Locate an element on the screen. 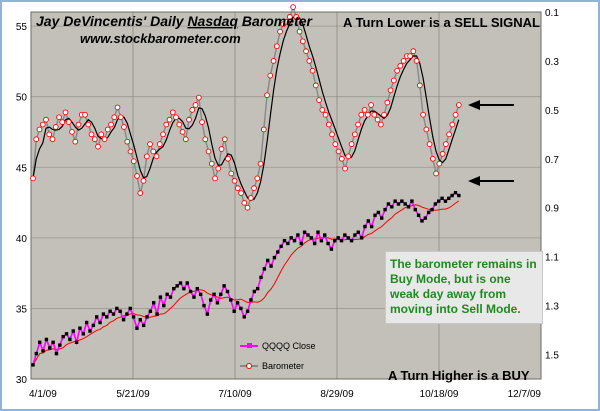 This screenshot has width=600, height=411. x-tick-0: 4/1/09 is located at coordinates (43, 394).